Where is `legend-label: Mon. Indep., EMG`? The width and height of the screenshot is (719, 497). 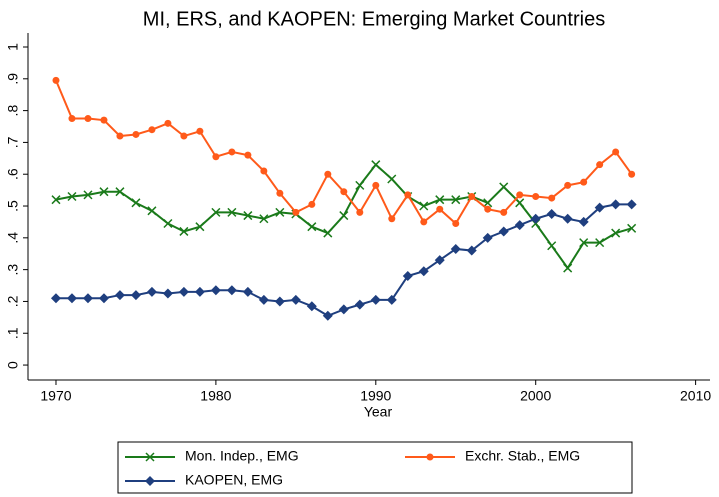 legend-label: Mon. Indep., EMG is located at coordinates (242, 456).